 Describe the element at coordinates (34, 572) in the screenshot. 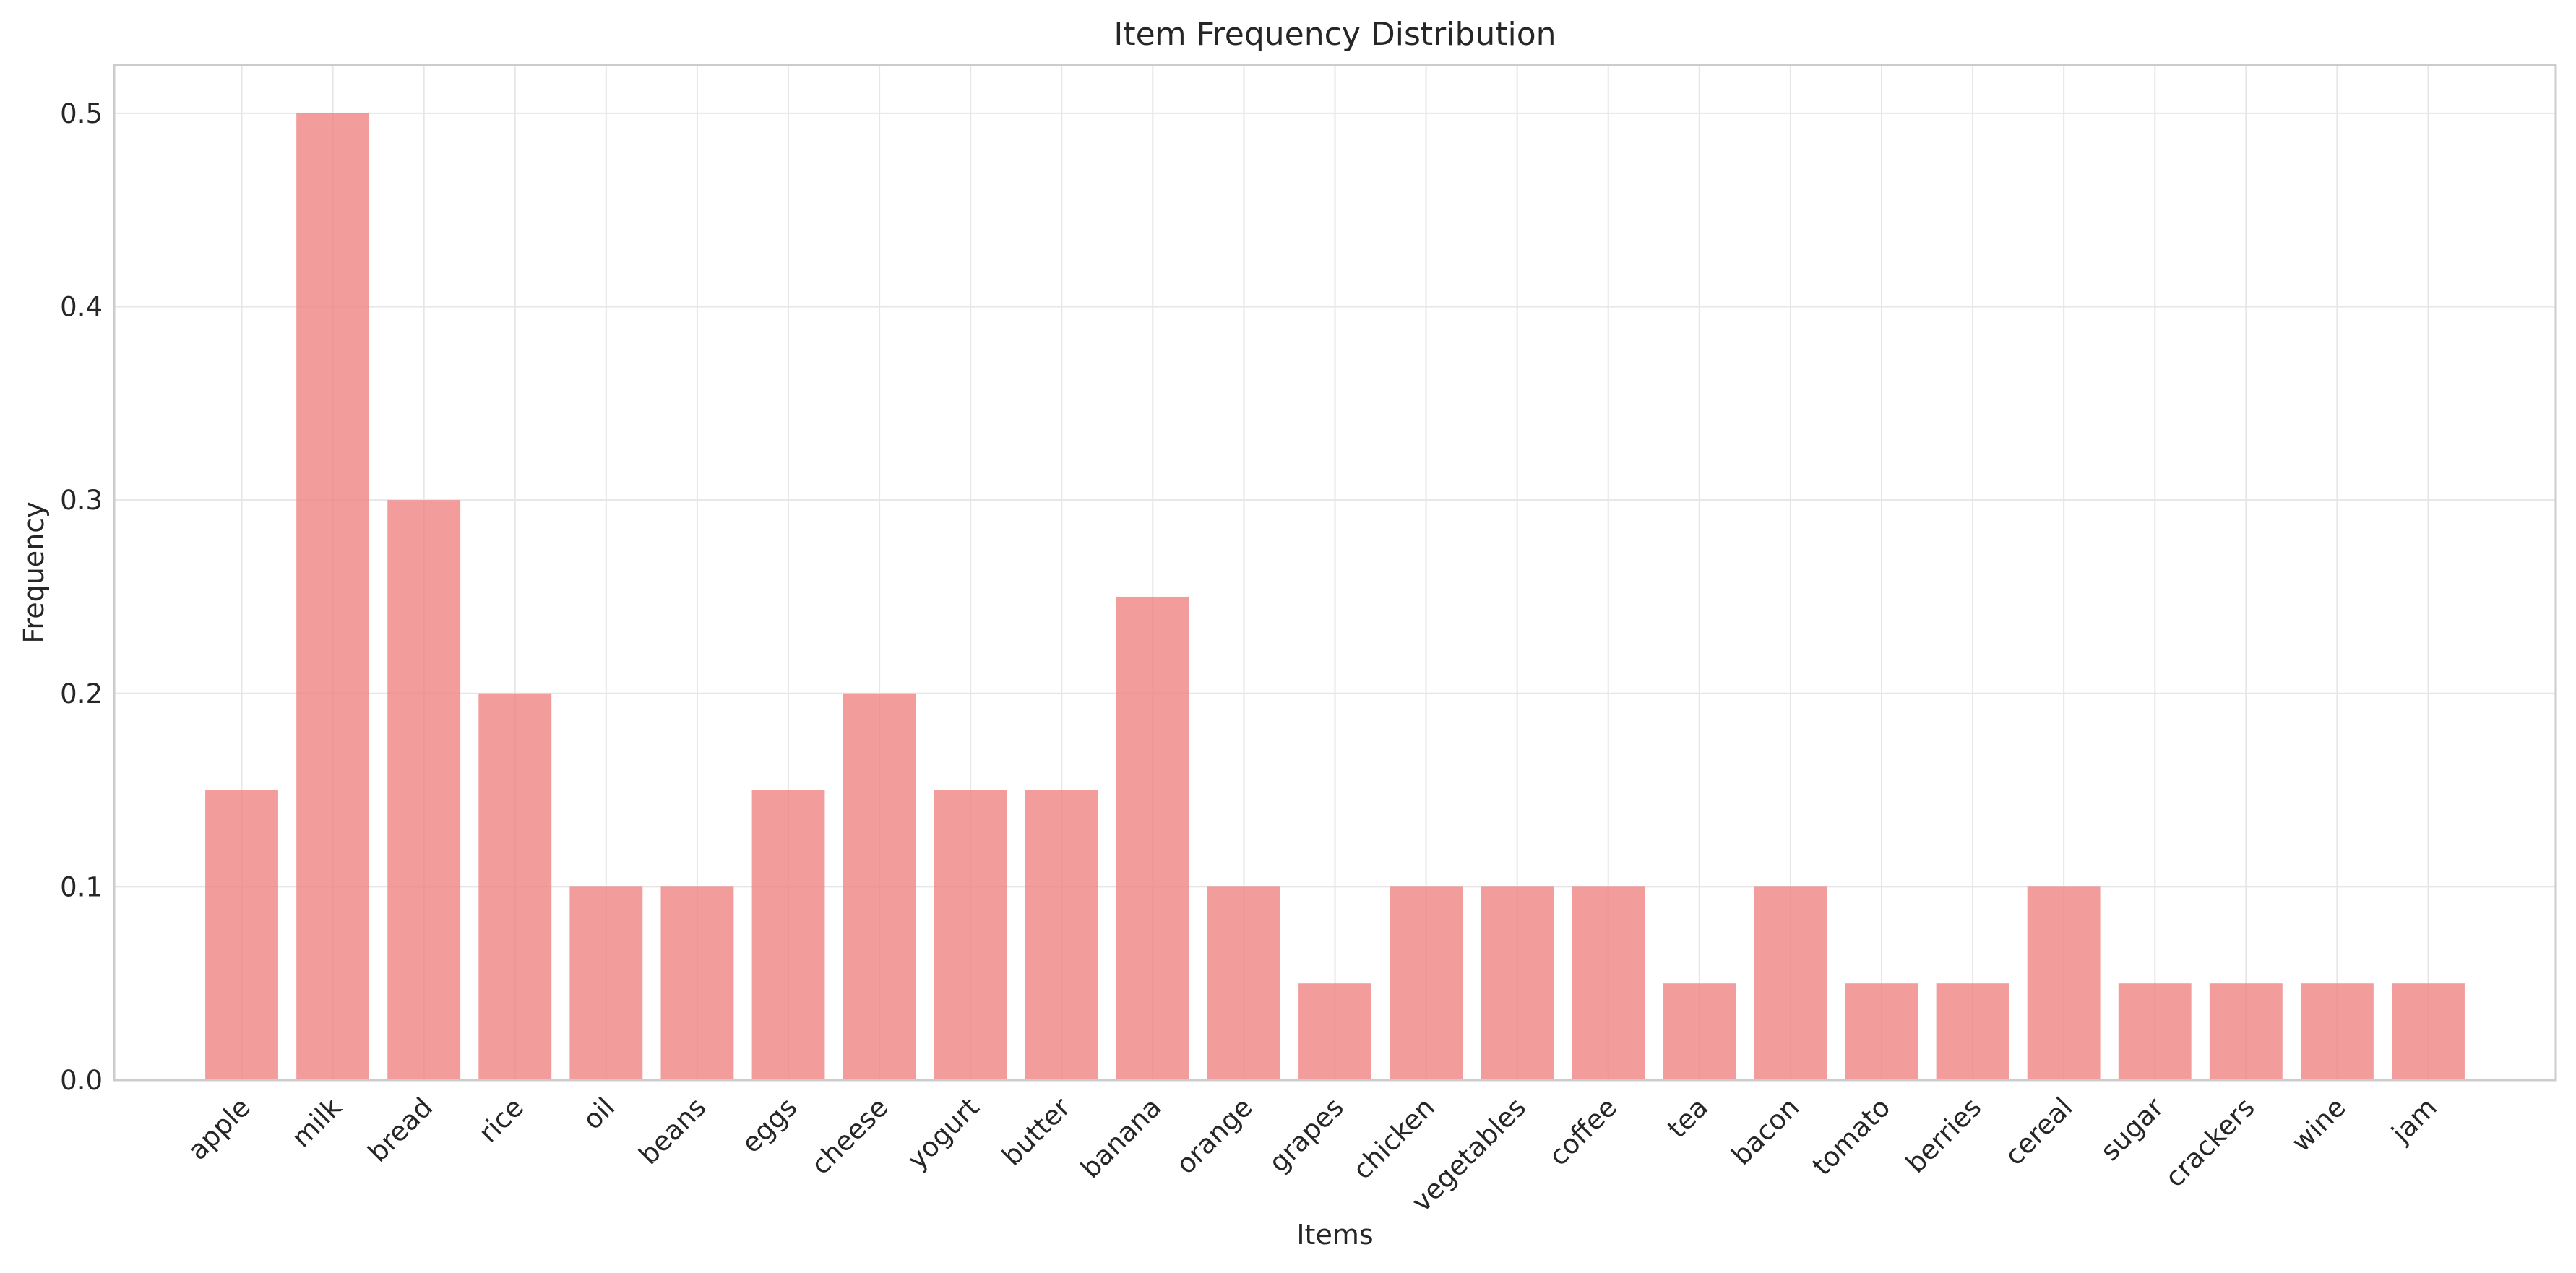

I see `y-axis-label: Frequency` at that location.